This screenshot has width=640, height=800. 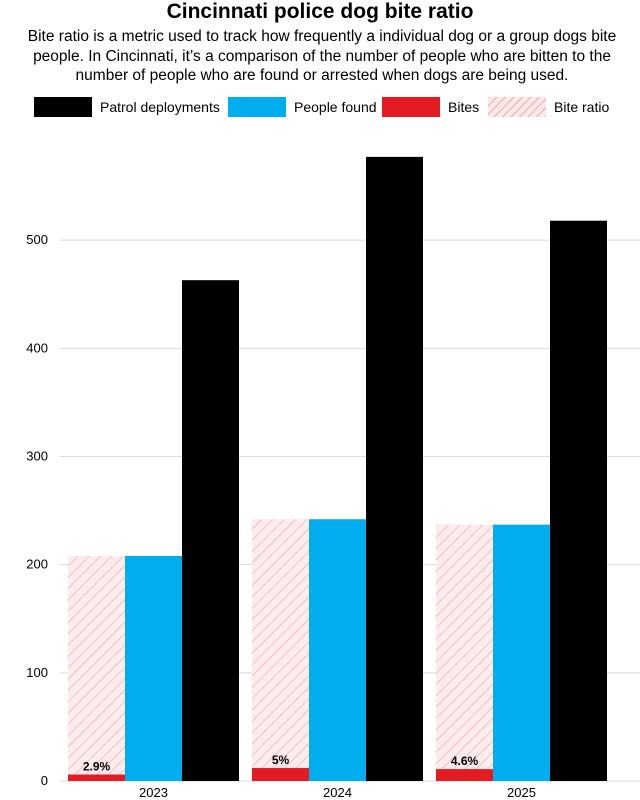 I want to click on bar-bite-ratio-2024, so click(x=280, y=650).